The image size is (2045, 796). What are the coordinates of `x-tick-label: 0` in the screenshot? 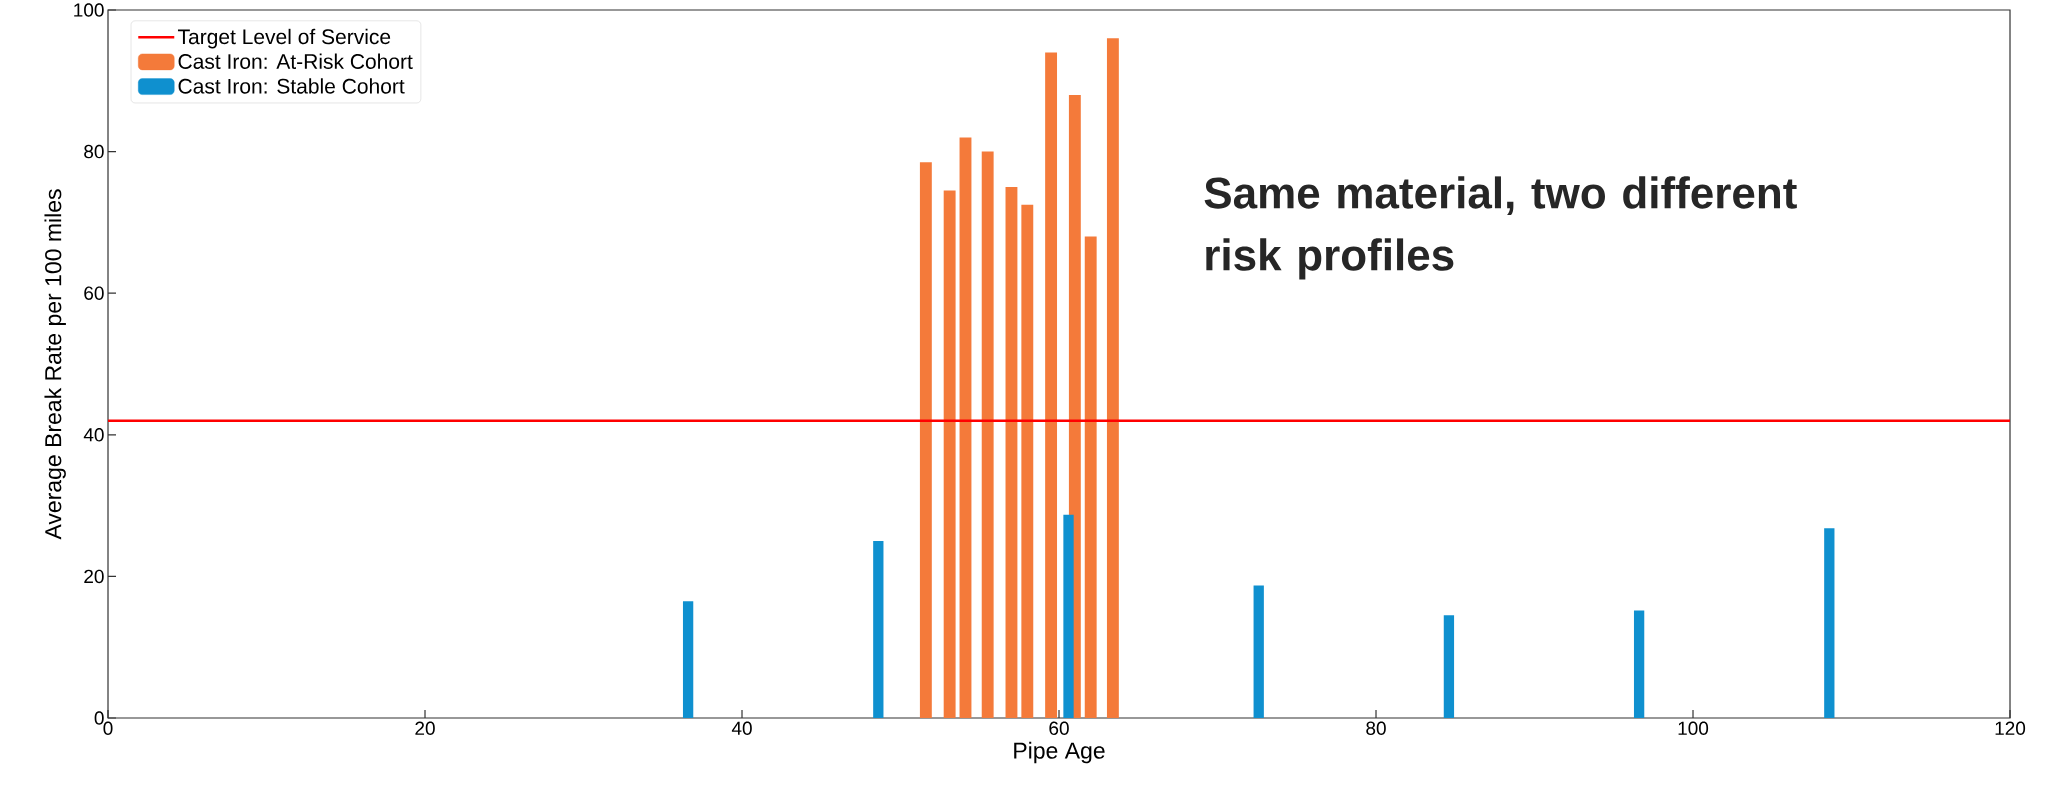 It's located at (108, 728).